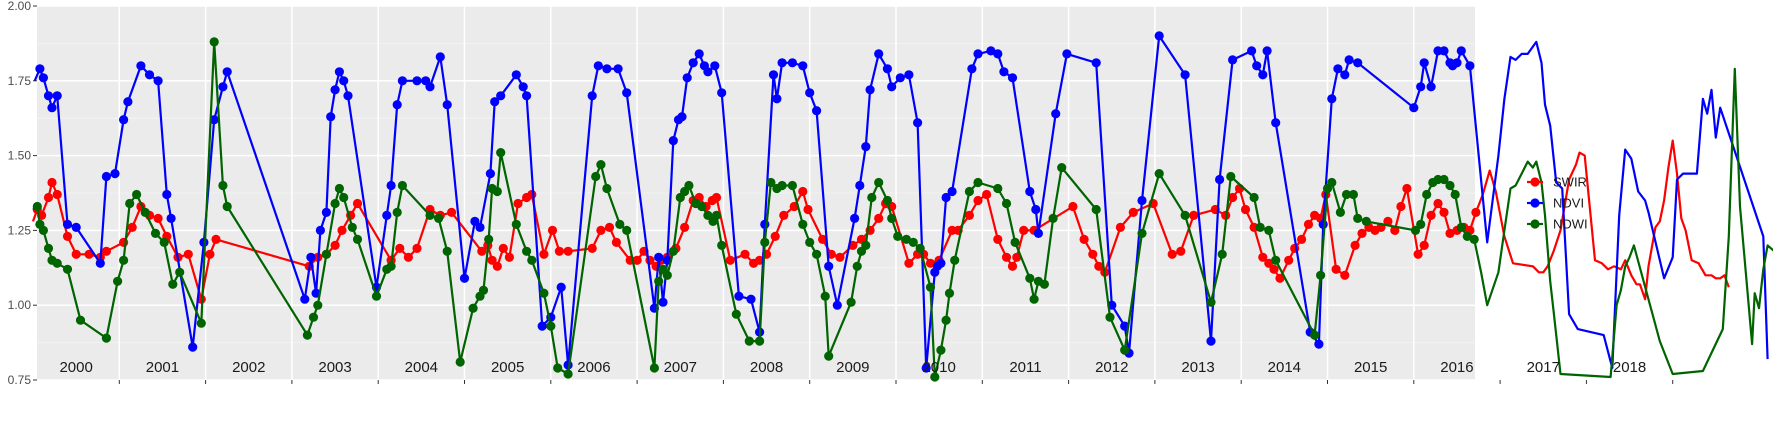 The width and height of the screenshot is (1773, 442). I want to click on year-label: 2017, so click(1543, 367).